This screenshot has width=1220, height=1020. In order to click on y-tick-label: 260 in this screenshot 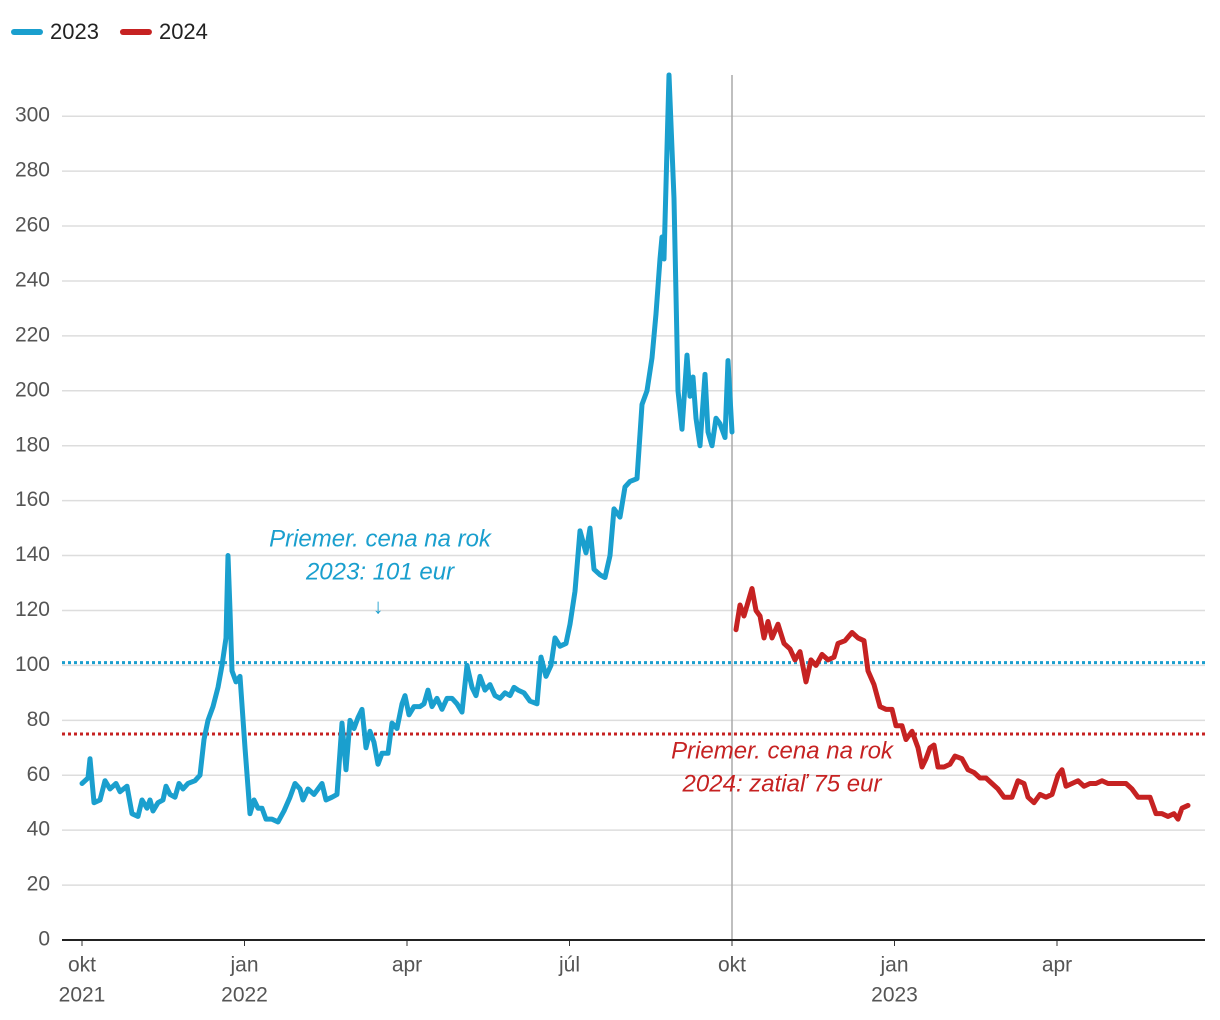, I will do `click(32, 225)`.